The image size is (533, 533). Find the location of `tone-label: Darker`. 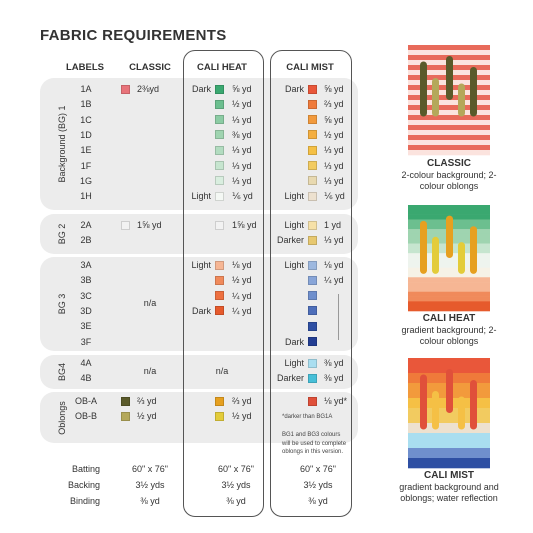

tone-label: Darker is located at coordinates (290, 240).